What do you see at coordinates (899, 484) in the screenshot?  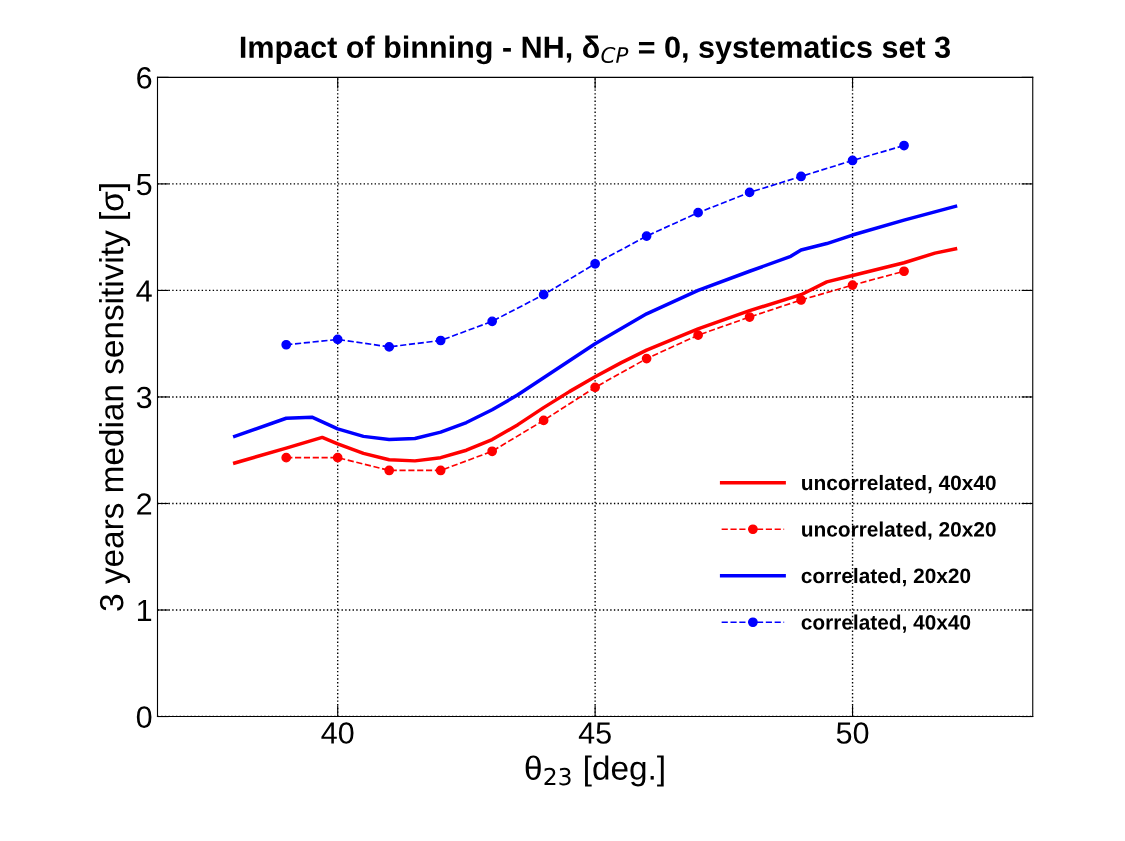 I see `legend-label: uncorrelated, 40x40` at bounding box center [899, 484].